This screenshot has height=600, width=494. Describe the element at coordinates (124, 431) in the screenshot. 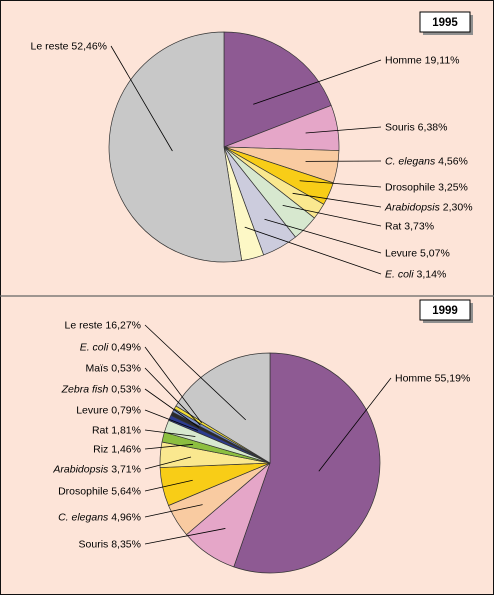

I see `label-value: 1,81%` at that location.